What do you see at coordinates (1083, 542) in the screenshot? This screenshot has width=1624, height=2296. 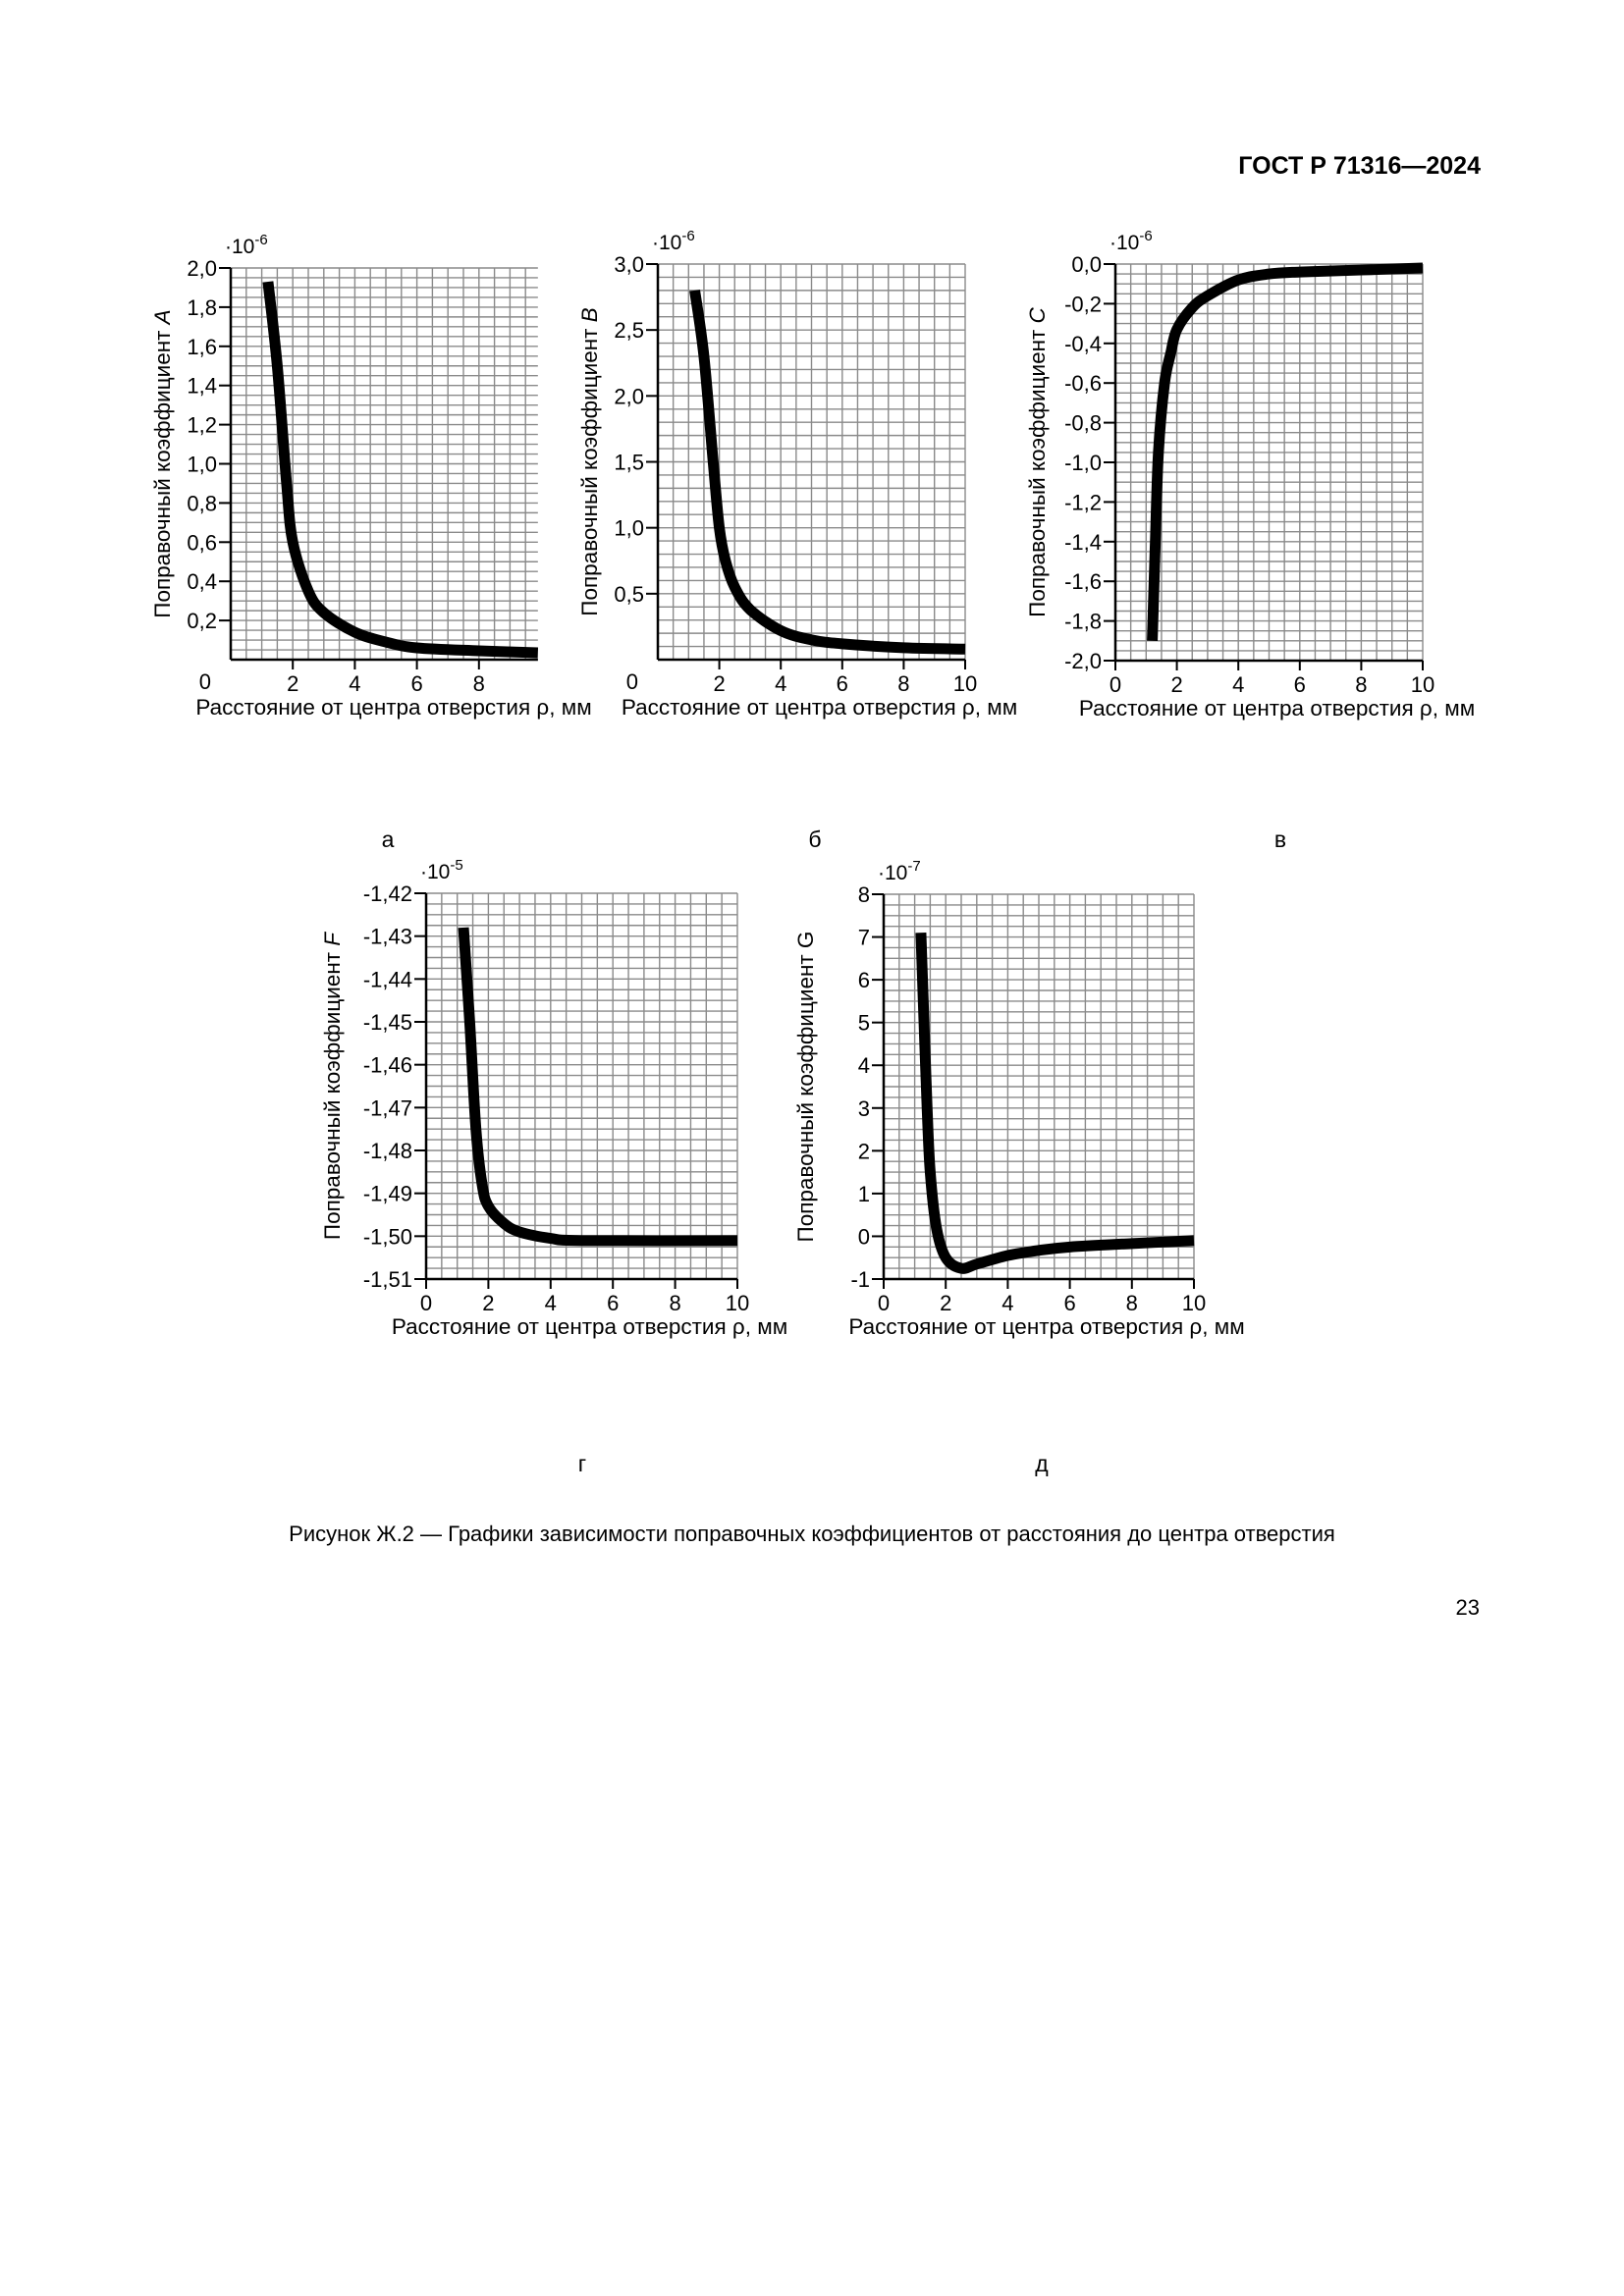 I see `y-tick-label: -1,4` at bounding box center [1083, 542].